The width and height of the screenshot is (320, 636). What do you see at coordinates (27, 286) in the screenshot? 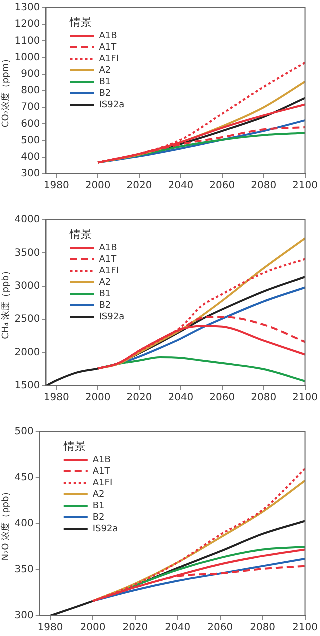
I see `y-tick-label: 3000` at bounding box center [27, 286].